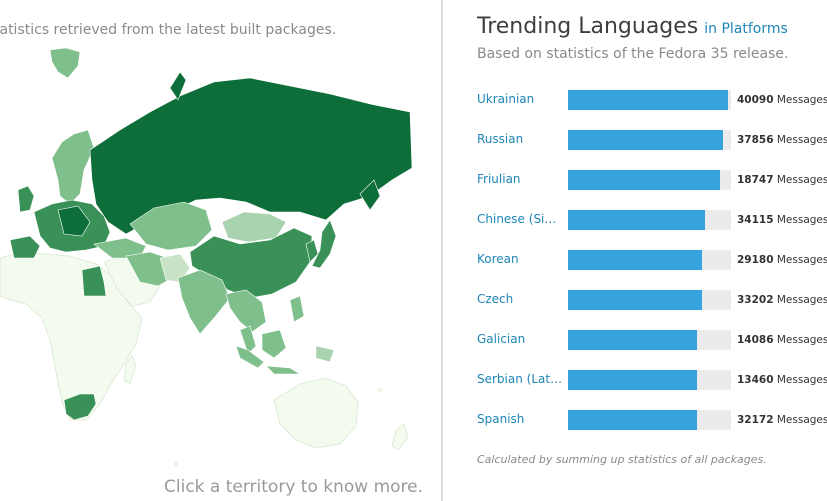 Image resolution: width=827 pixels, height=501 pixels. What do you see at coordinates (71, 336) in the screenshot?
I see `map-territory-africa` at bounding box center [71, 336].